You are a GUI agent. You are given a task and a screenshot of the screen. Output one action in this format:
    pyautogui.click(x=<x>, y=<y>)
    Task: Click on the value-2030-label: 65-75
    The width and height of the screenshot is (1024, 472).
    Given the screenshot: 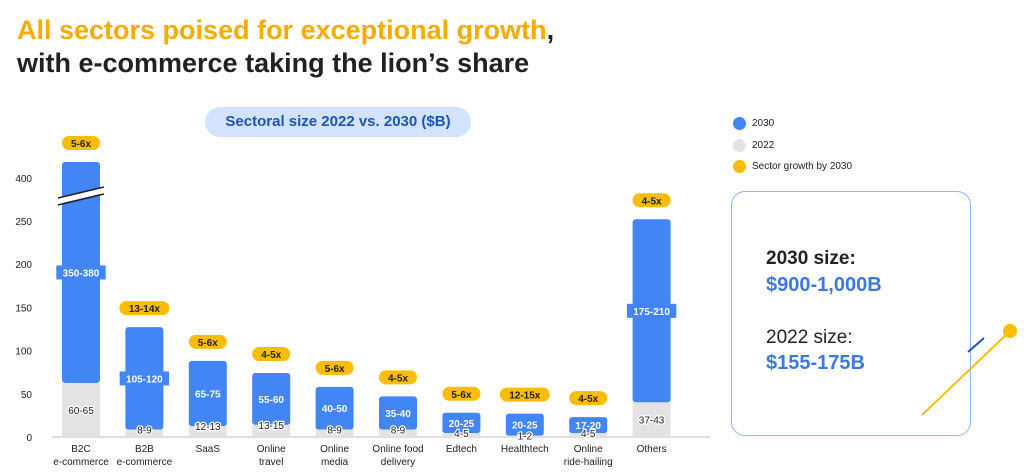 What is the action you would take?
    pyautogui.click(x=208, y=395)
    